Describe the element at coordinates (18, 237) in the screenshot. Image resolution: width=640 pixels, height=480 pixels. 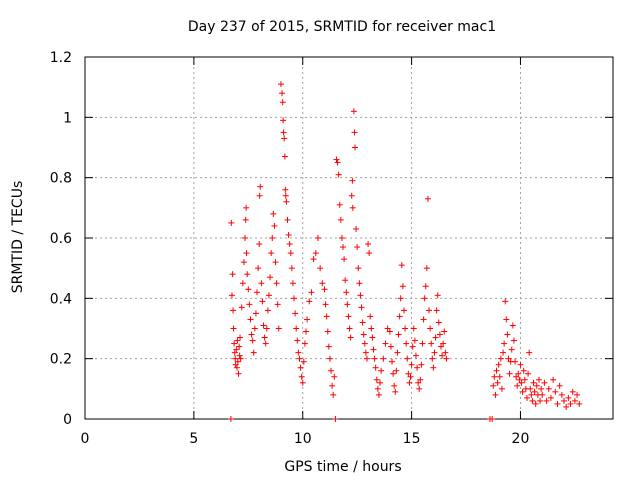
I see `y-axis-label: SRMTID / TECUs` at that location.